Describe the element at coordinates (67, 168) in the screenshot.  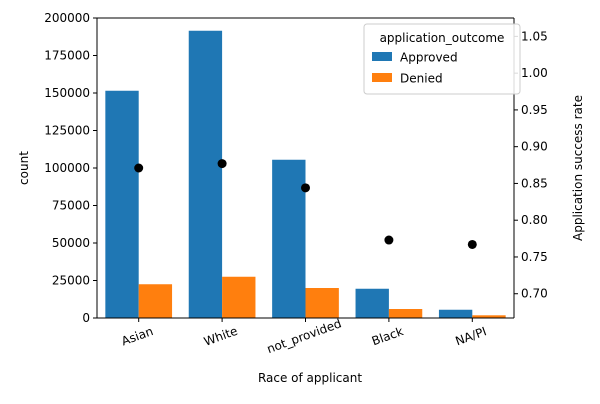
I see `y-tick-label: 100000` at that location.